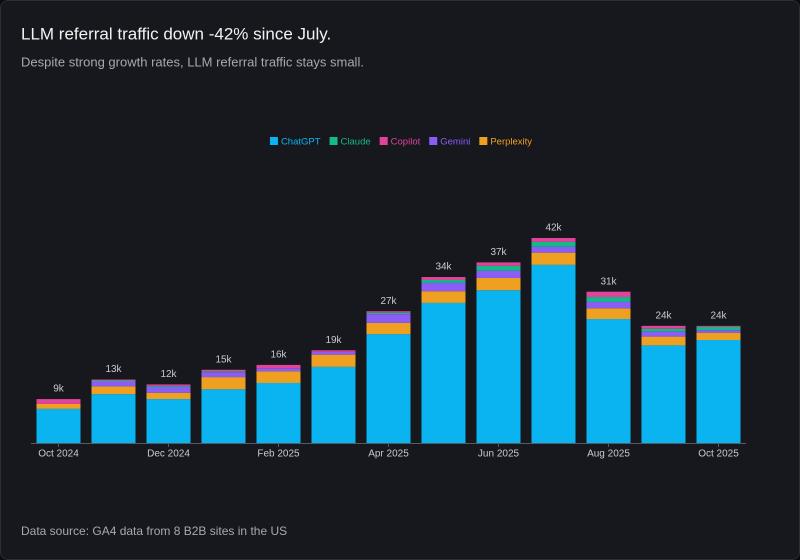 The height and width of the screenshot is (560, 800). I want to click on legend-label: Perplexity, so click(511, 142).